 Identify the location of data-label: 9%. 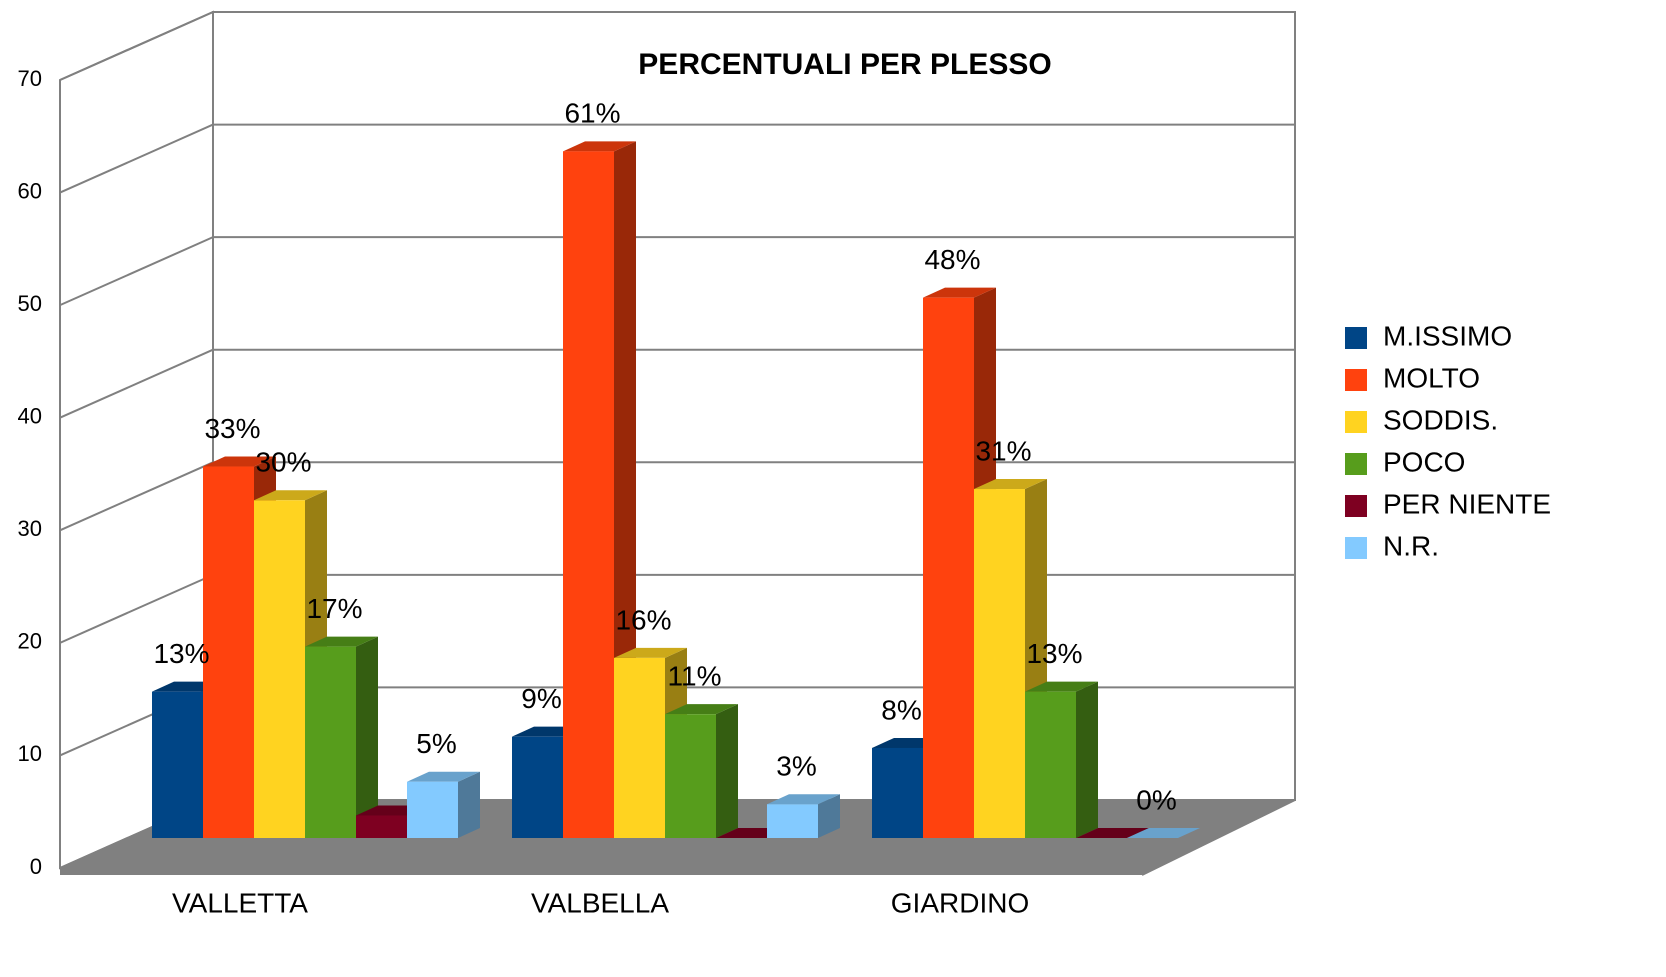
(541, 698).